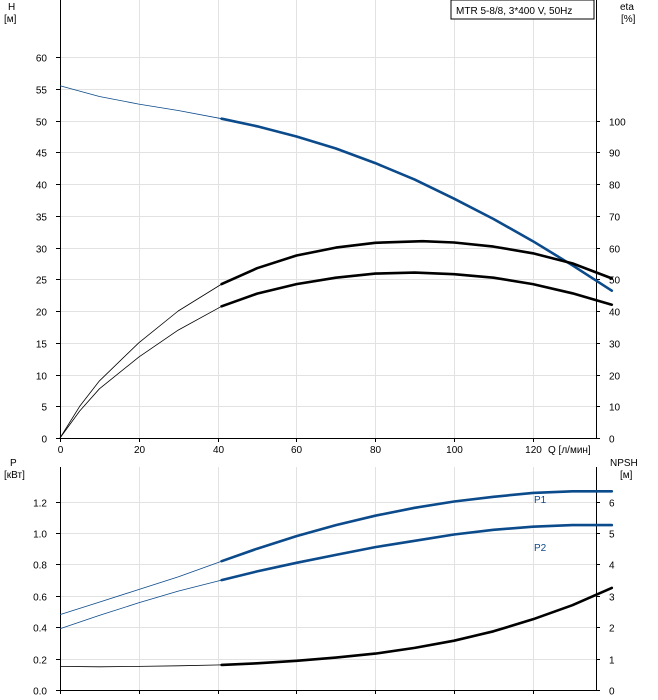  I want to click on lower-right-tick-label-1: 1, so click(612, 661).